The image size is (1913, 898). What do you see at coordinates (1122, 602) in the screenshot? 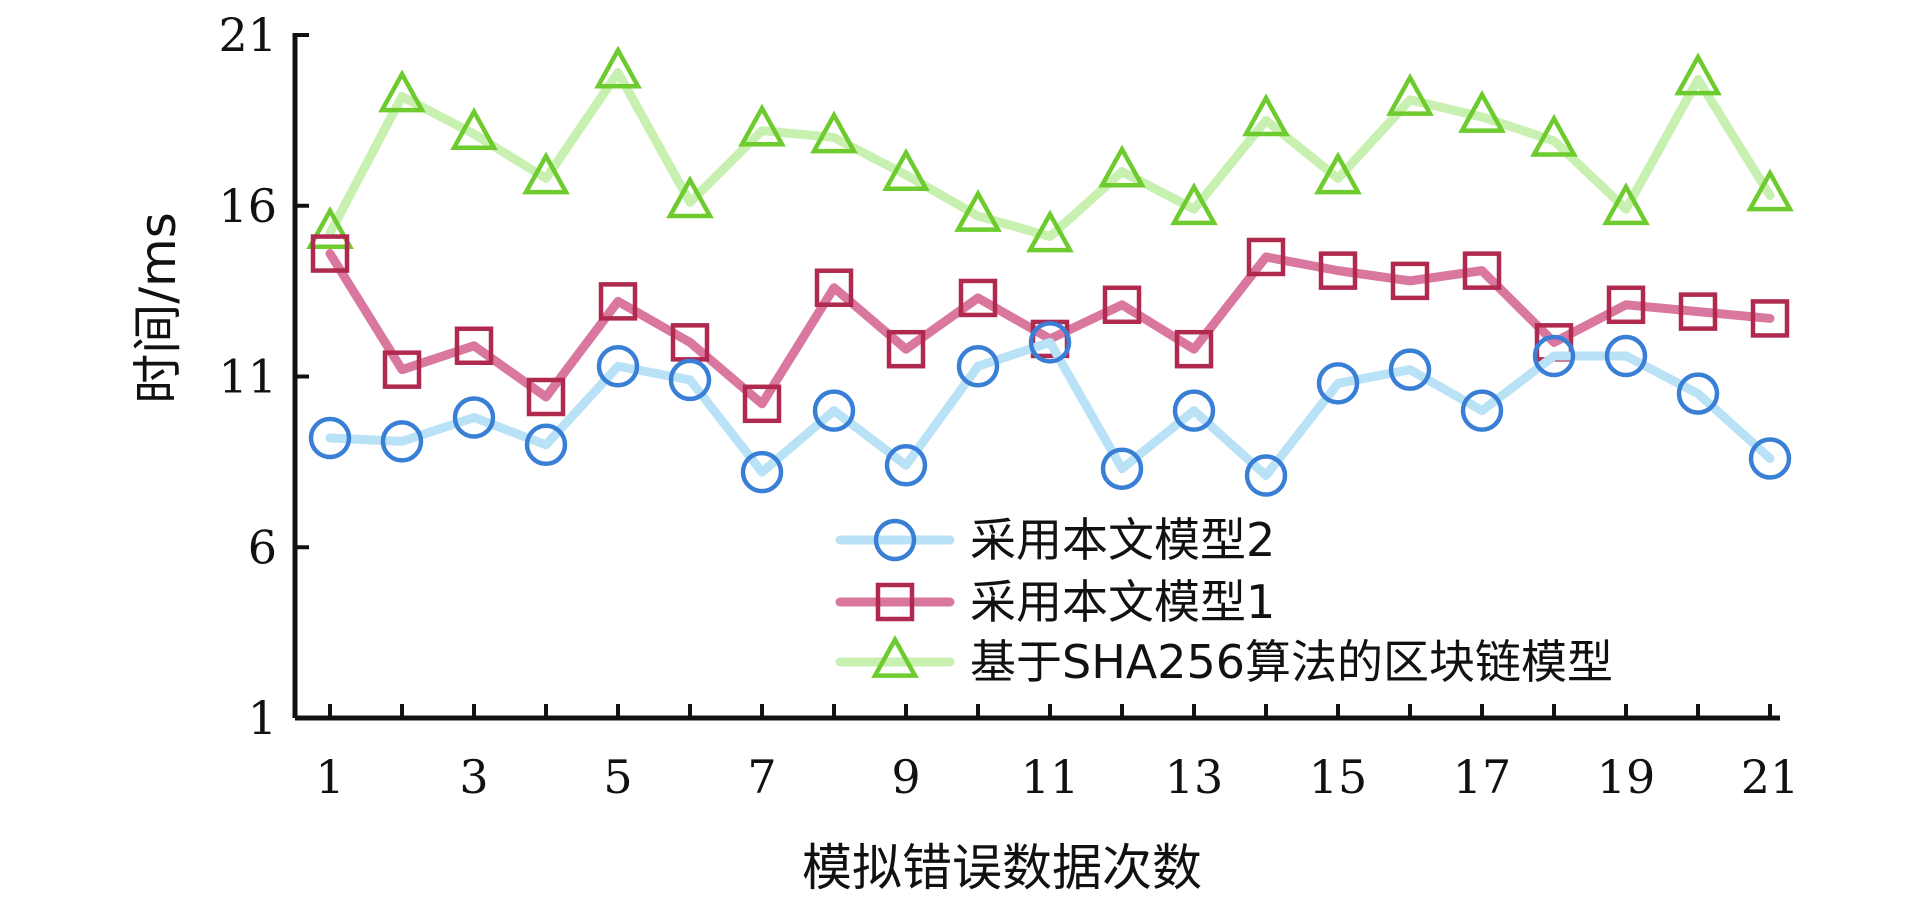
I see `legend-label: 采用本文模型1` at bounding box center [1122, 602].